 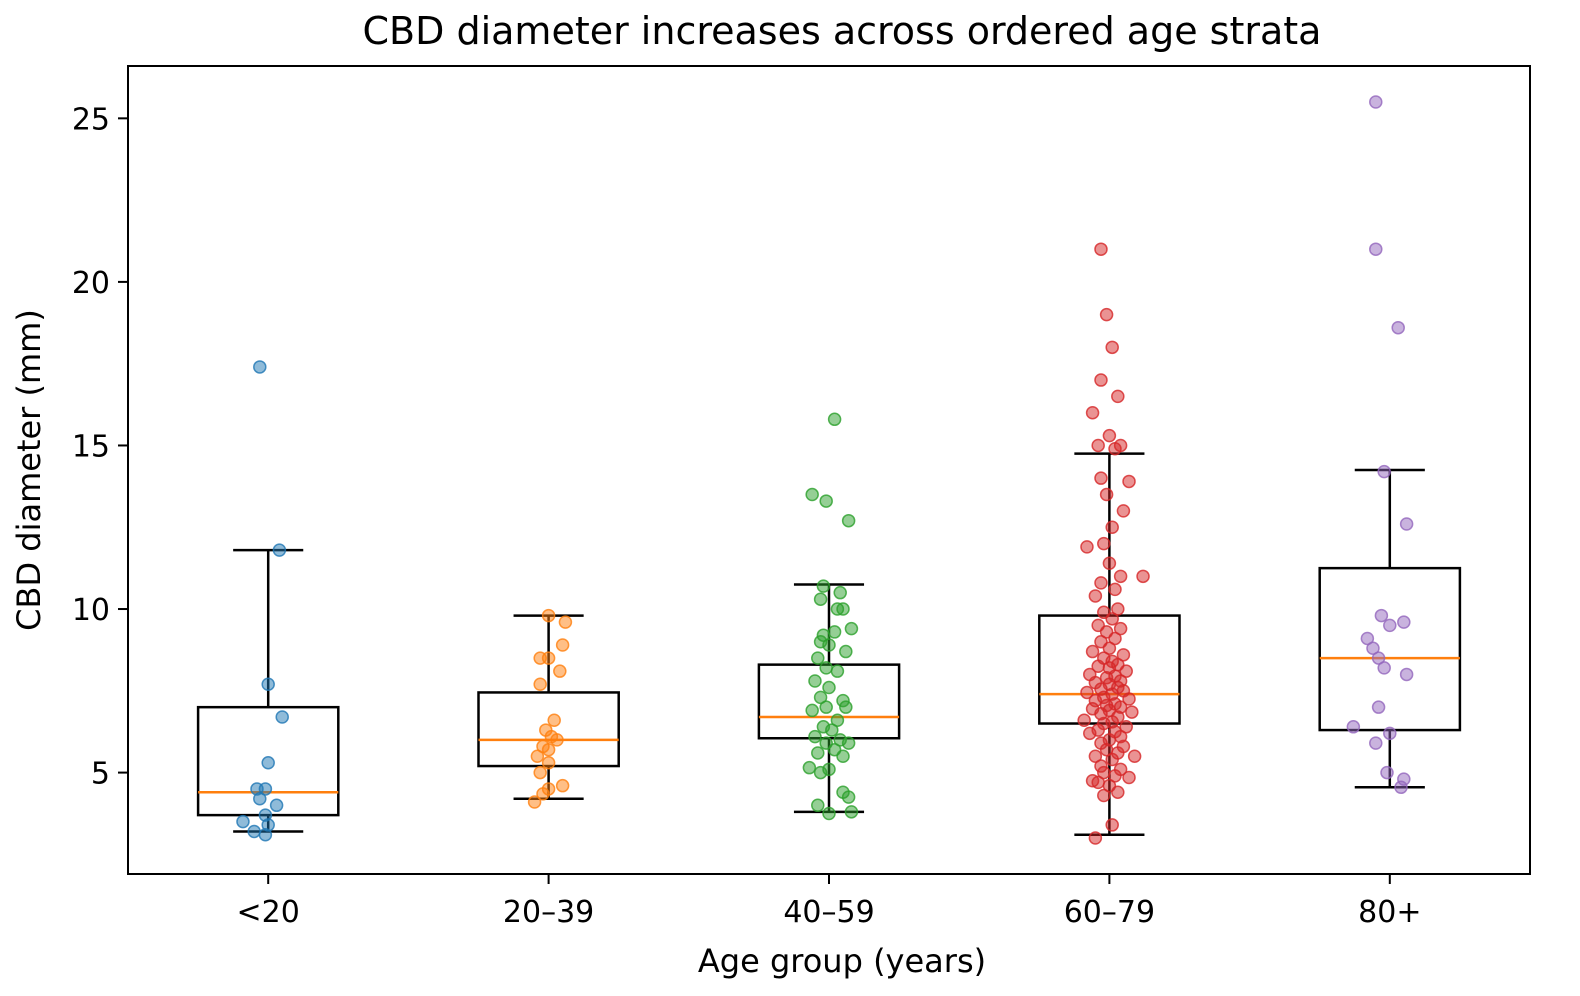 What do you see at coordinates (548, 912) in the screenshot?
I see `x-tick-label: 20–39` at bounding box center [548, 912].